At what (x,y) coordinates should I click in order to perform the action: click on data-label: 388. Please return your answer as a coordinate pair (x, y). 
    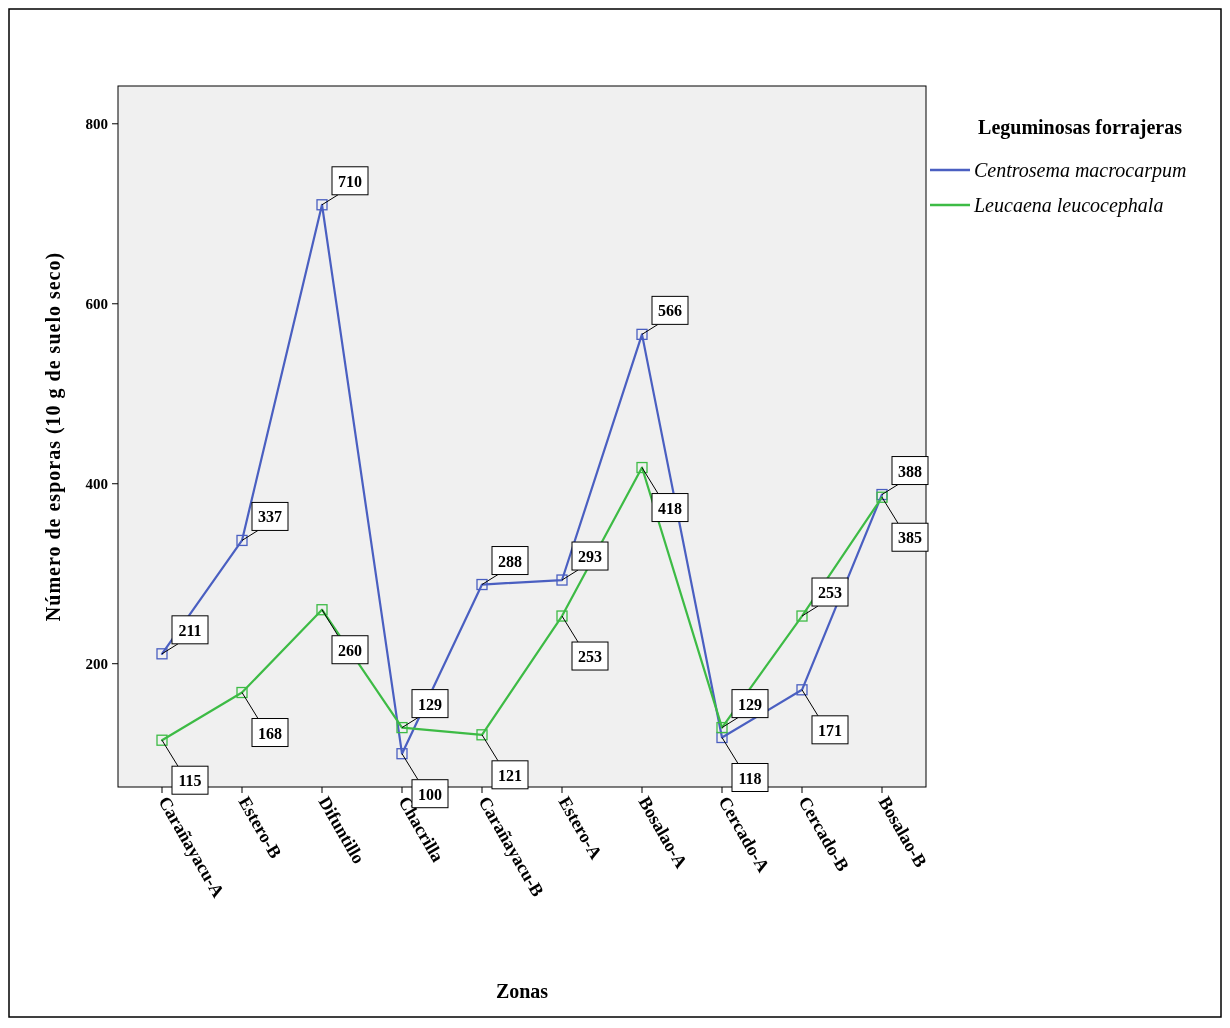
    Looking at the image, I should click on (910, 471).